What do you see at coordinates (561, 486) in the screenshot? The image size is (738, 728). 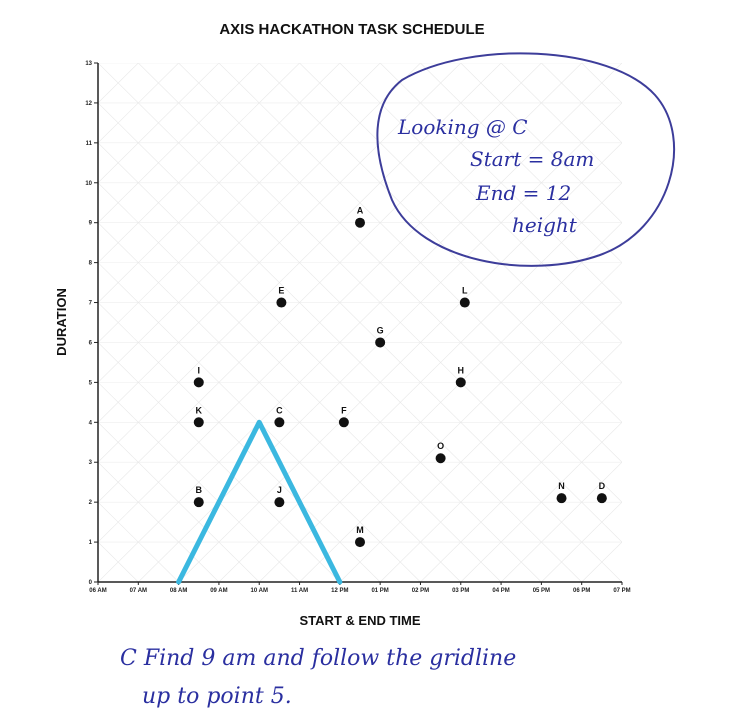 I see `point-label: N` at bounding box center [561, 486].